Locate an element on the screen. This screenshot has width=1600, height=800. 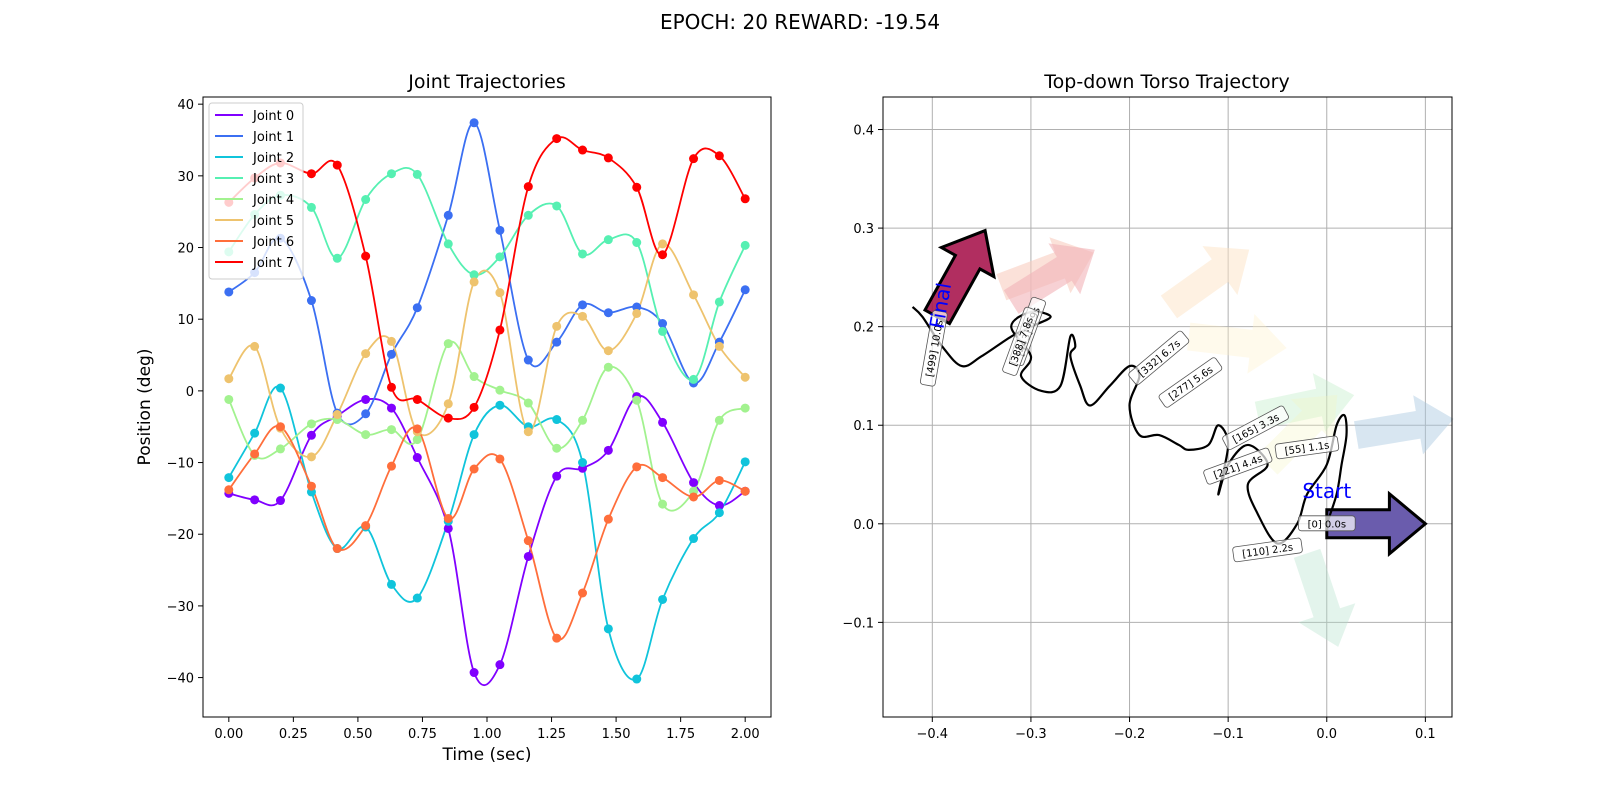
figure-title: EPOCH: 20 REWARD: -19.54 is located at coordinates (800, 22).